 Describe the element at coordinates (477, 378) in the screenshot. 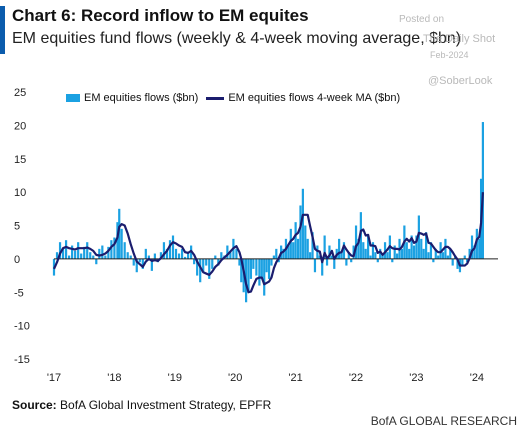

I see `x-tick-label: '24` at that location.